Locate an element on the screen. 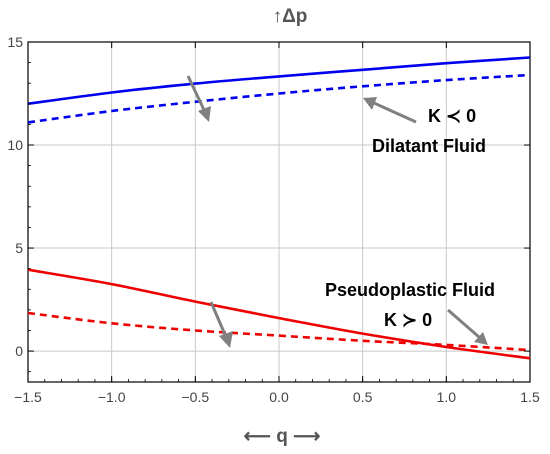 This screenshot has width=550, height=454. arrow-red-left-head is located at coordinates (226, 339).